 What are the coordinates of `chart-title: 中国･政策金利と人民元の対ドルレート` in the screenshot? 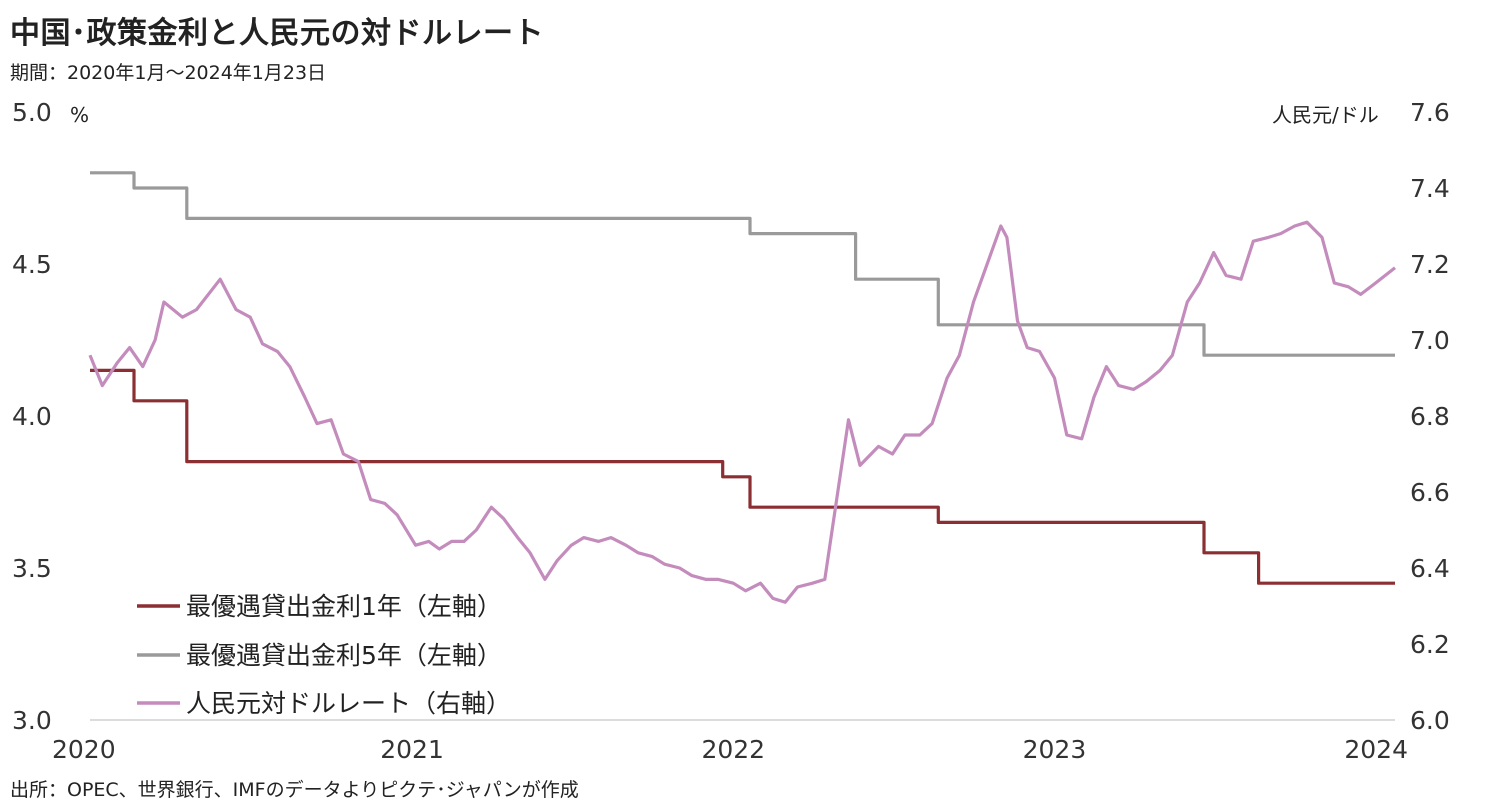 It's located at (277, 33).